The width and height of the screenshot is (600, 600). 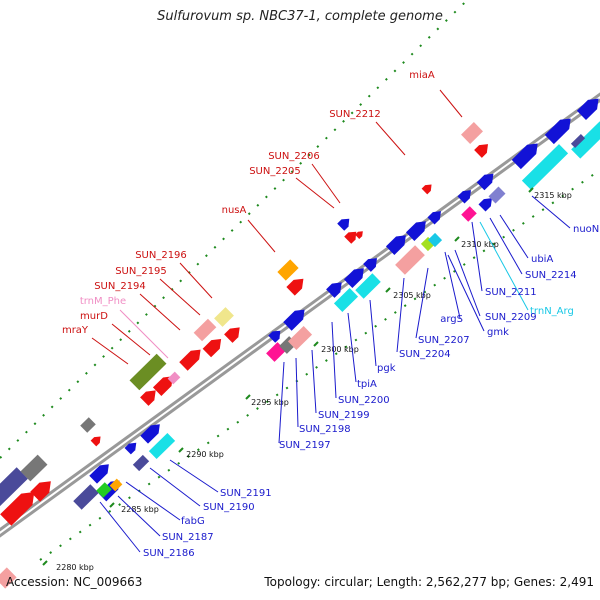 I want to click on gene-label: trnN_Arg, so click(x=552, y=311).